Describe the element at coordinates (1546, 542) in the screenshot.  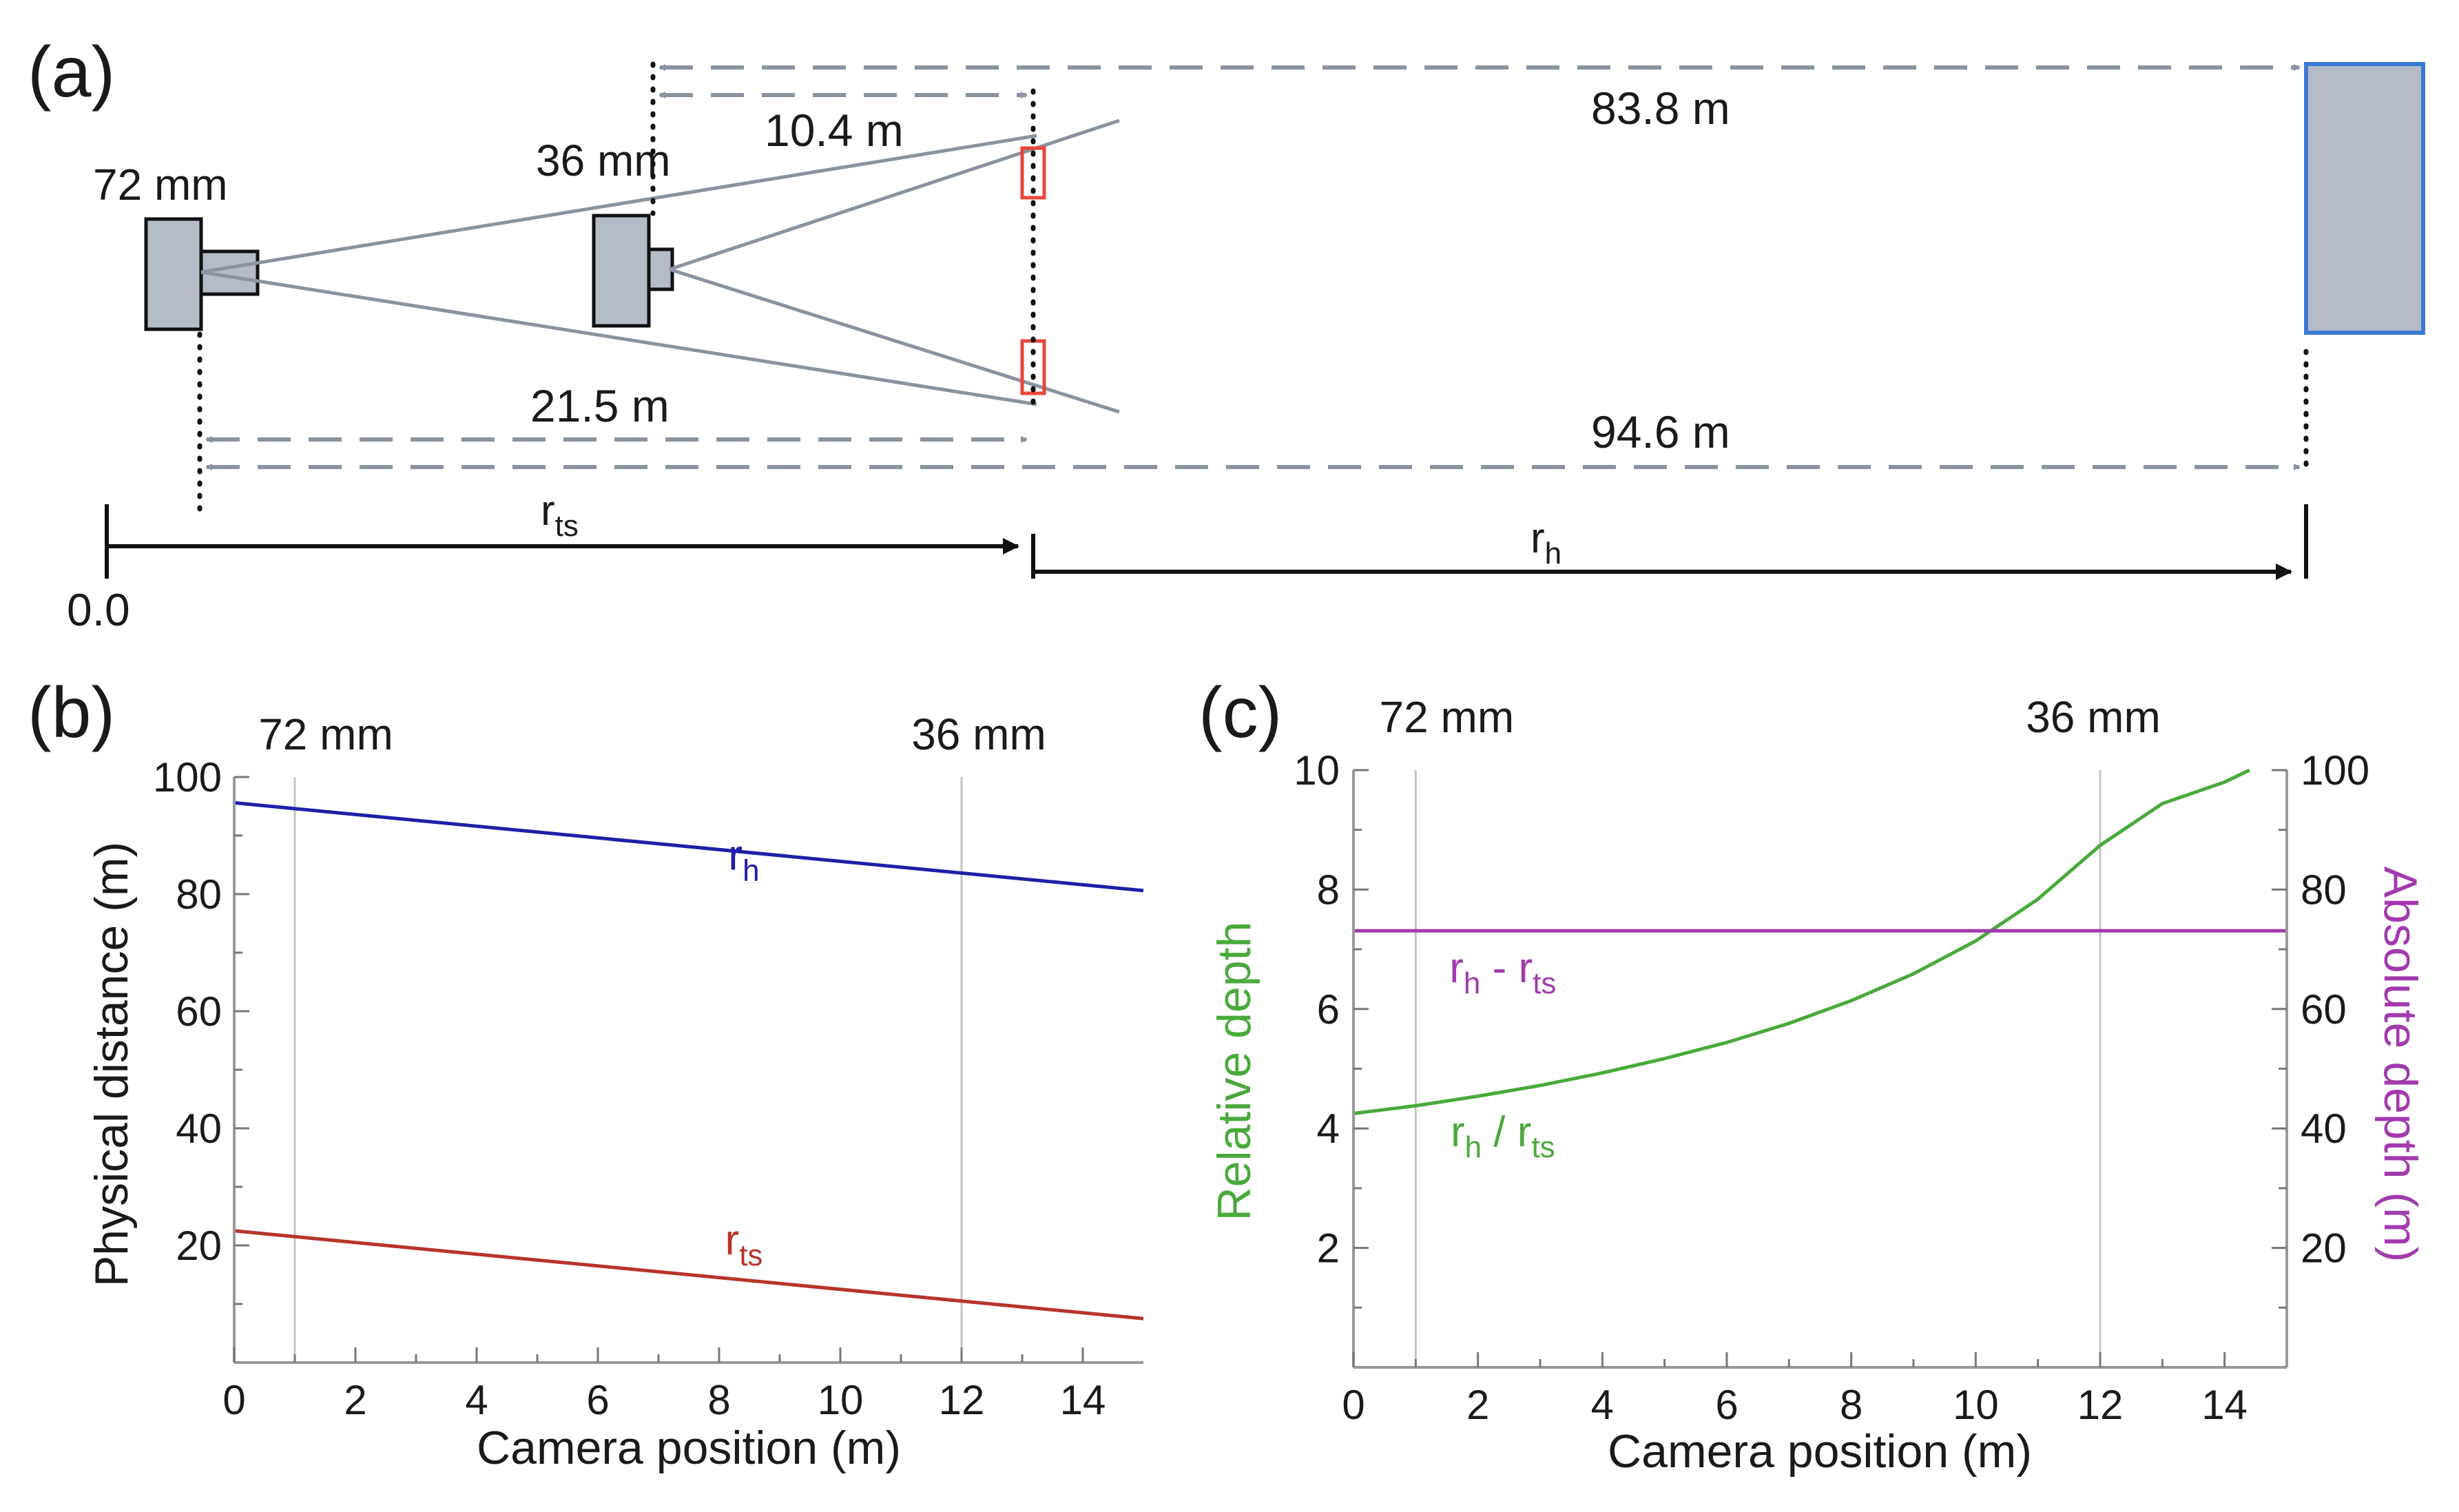
I see `rh-axis-label: rh` at that location.